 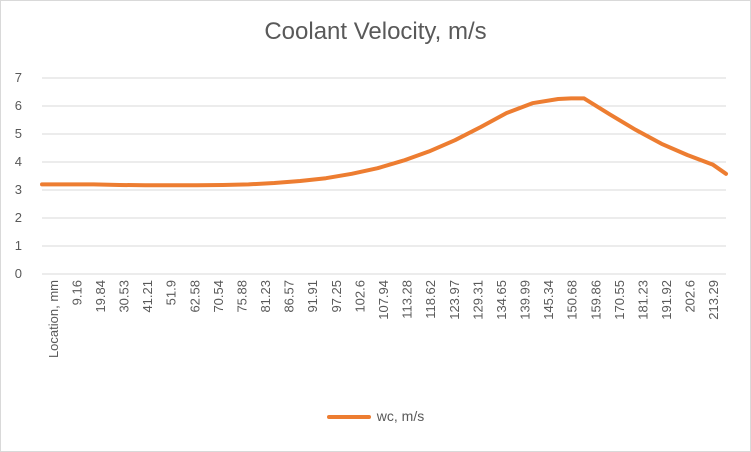 What do you see at coordinates (312, 296) in the screenshot?
I see `x-tick-label: 91.91` at bounding box center [312, 296].